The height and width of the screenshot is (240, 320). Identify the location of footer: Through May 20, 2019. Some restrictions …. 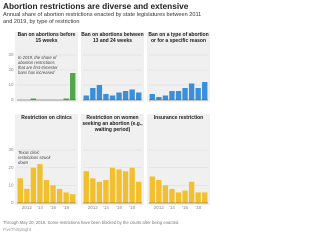
(91, 222).